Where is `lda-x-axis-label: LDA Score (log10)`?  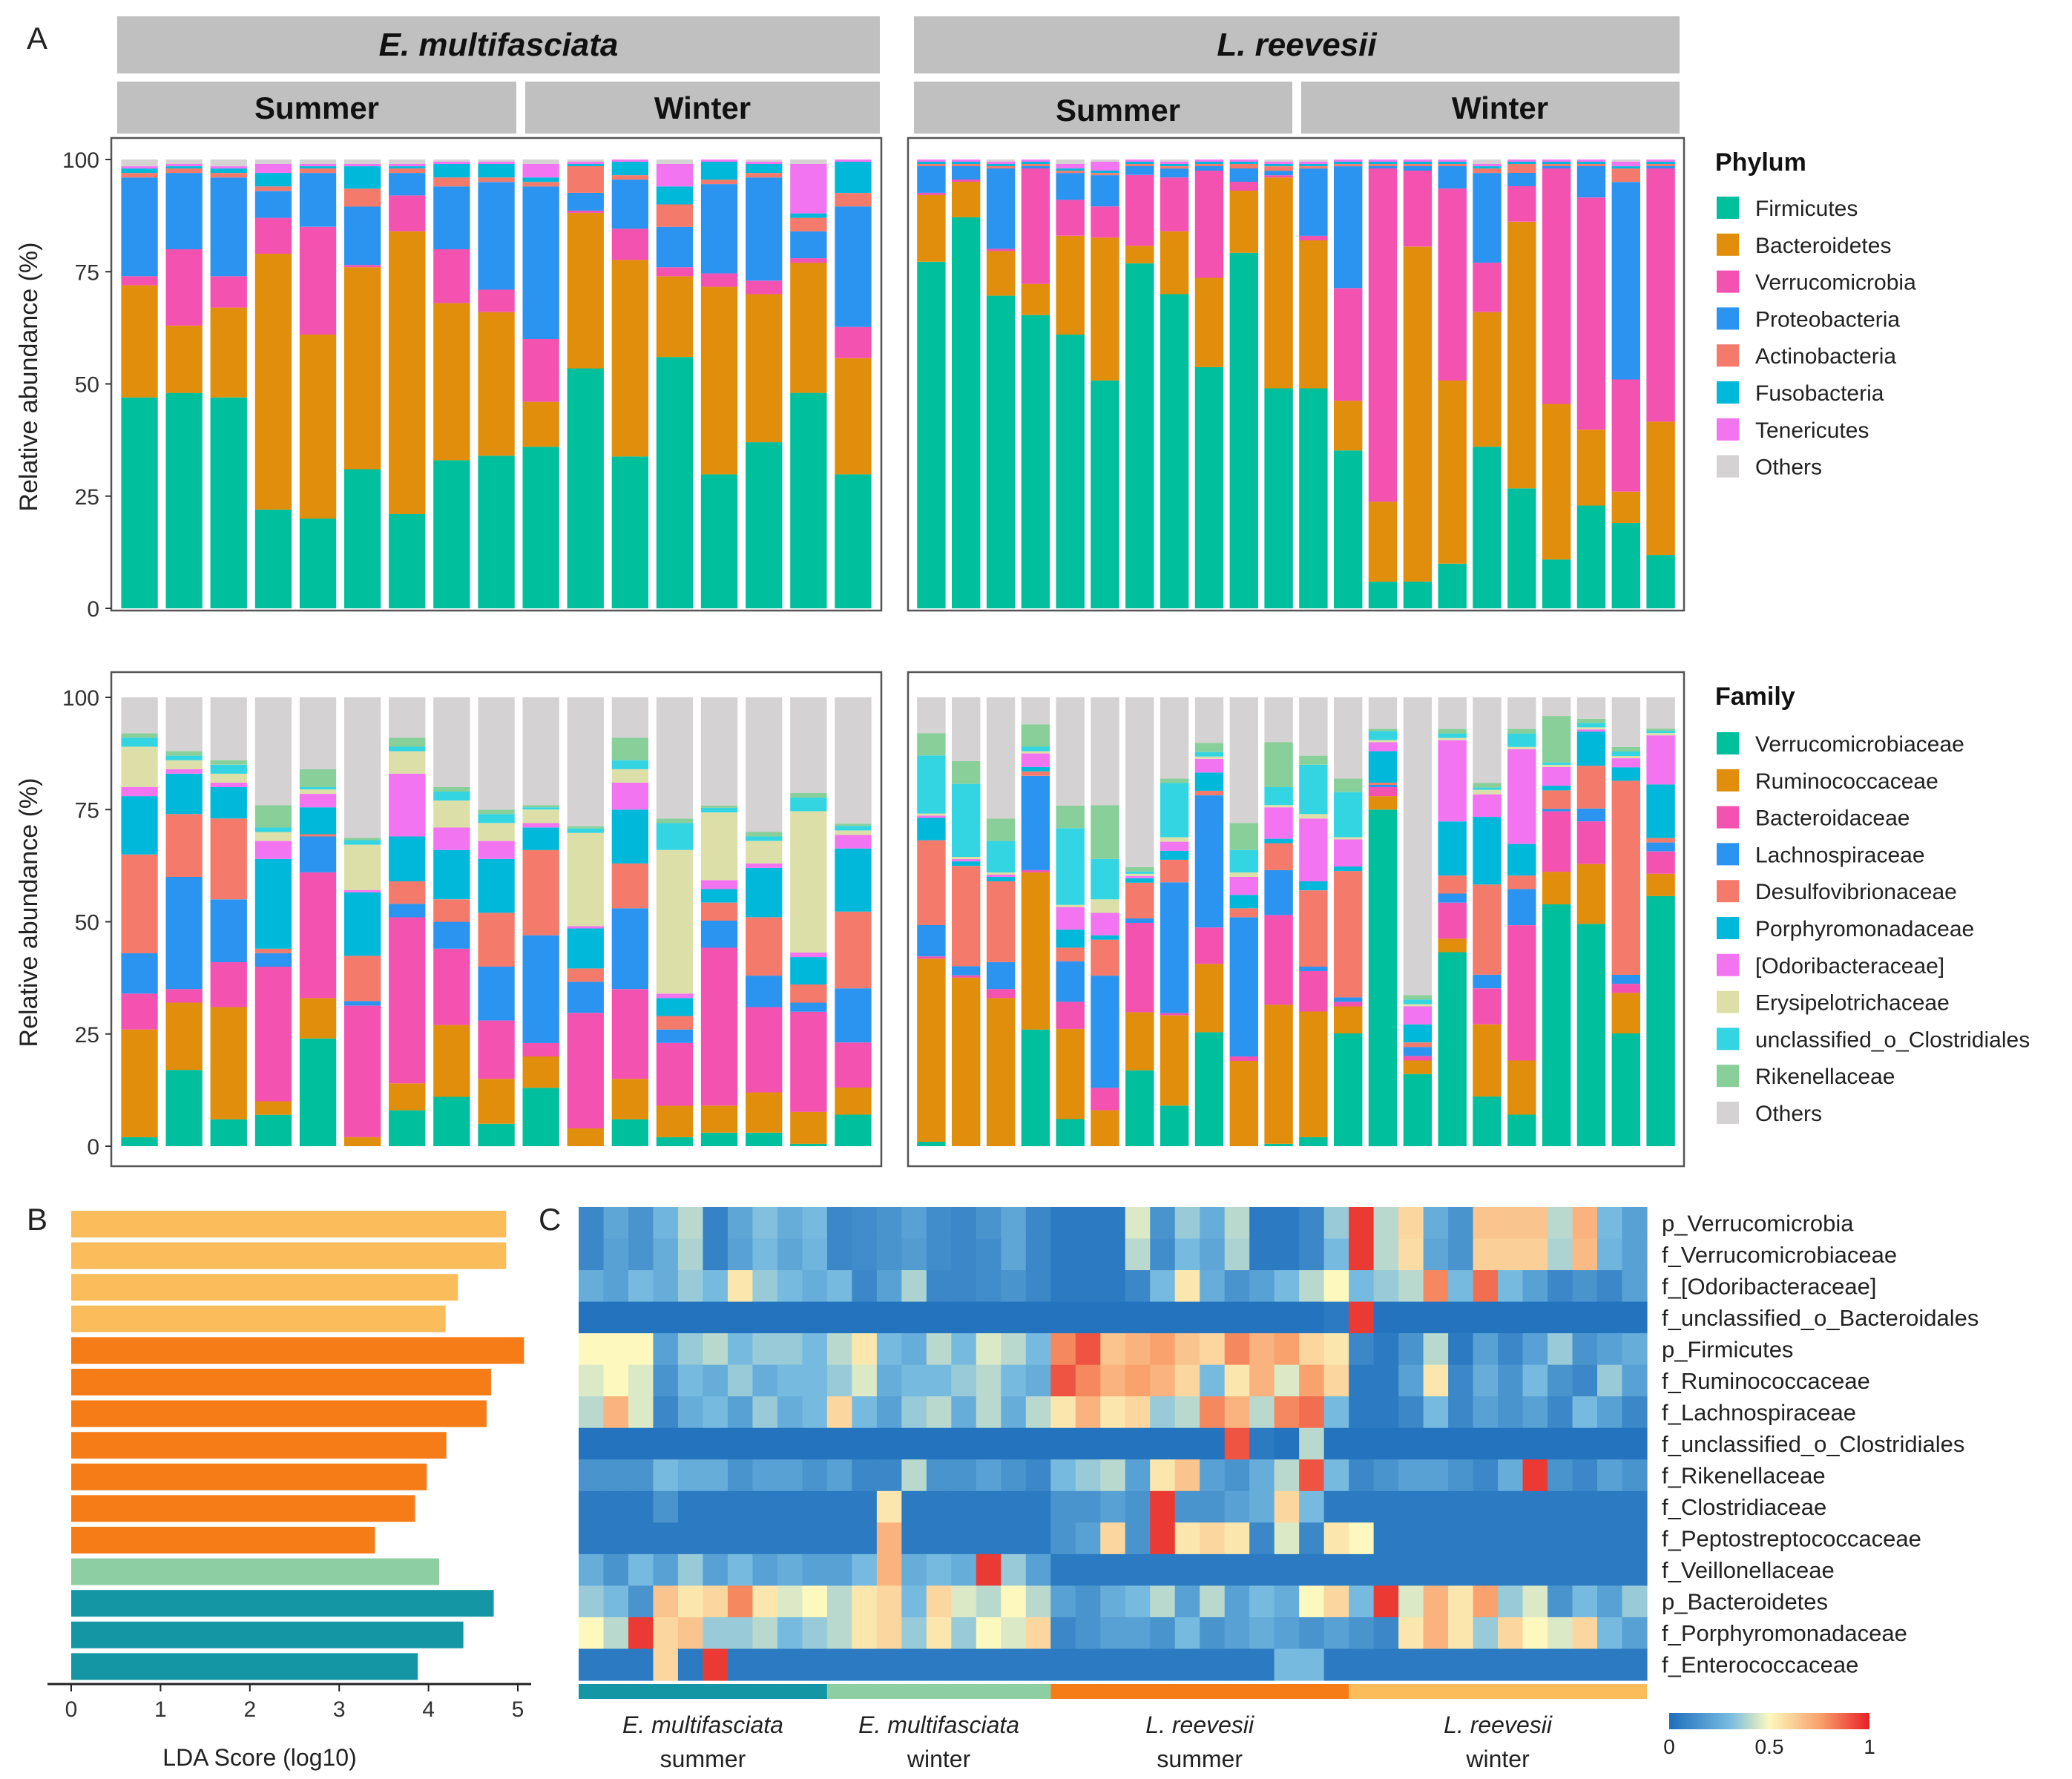 lda-x-axis-label: LDA Score (log10) is located at coordinates (259, 1757).